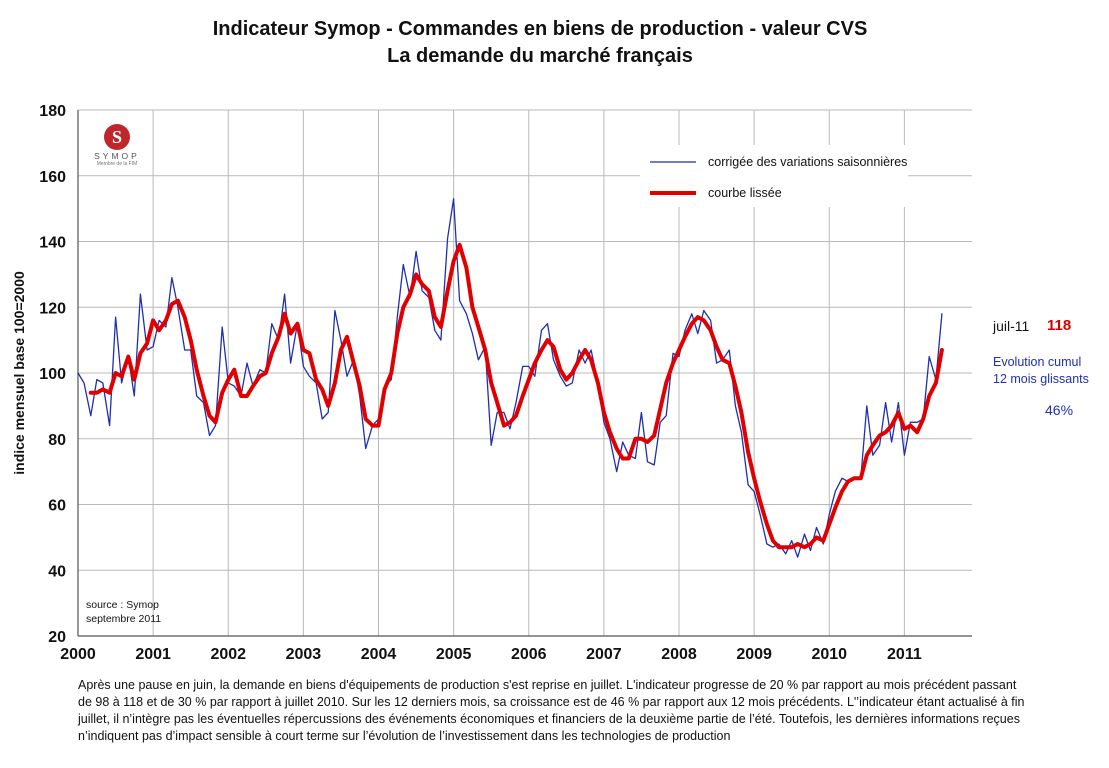 The width and height of the screenshot is (1109, 768). Describe the element at coordinates (78, 654) in the screenshot. I see `x-tick-label: 2000` at that location.